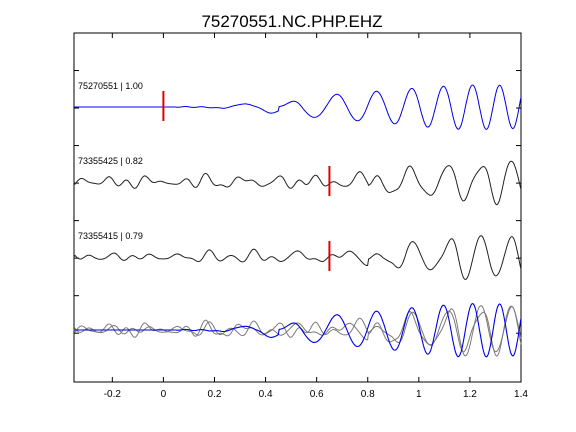  I want to click on x-tick-label: -0.2, so click(113, 394).